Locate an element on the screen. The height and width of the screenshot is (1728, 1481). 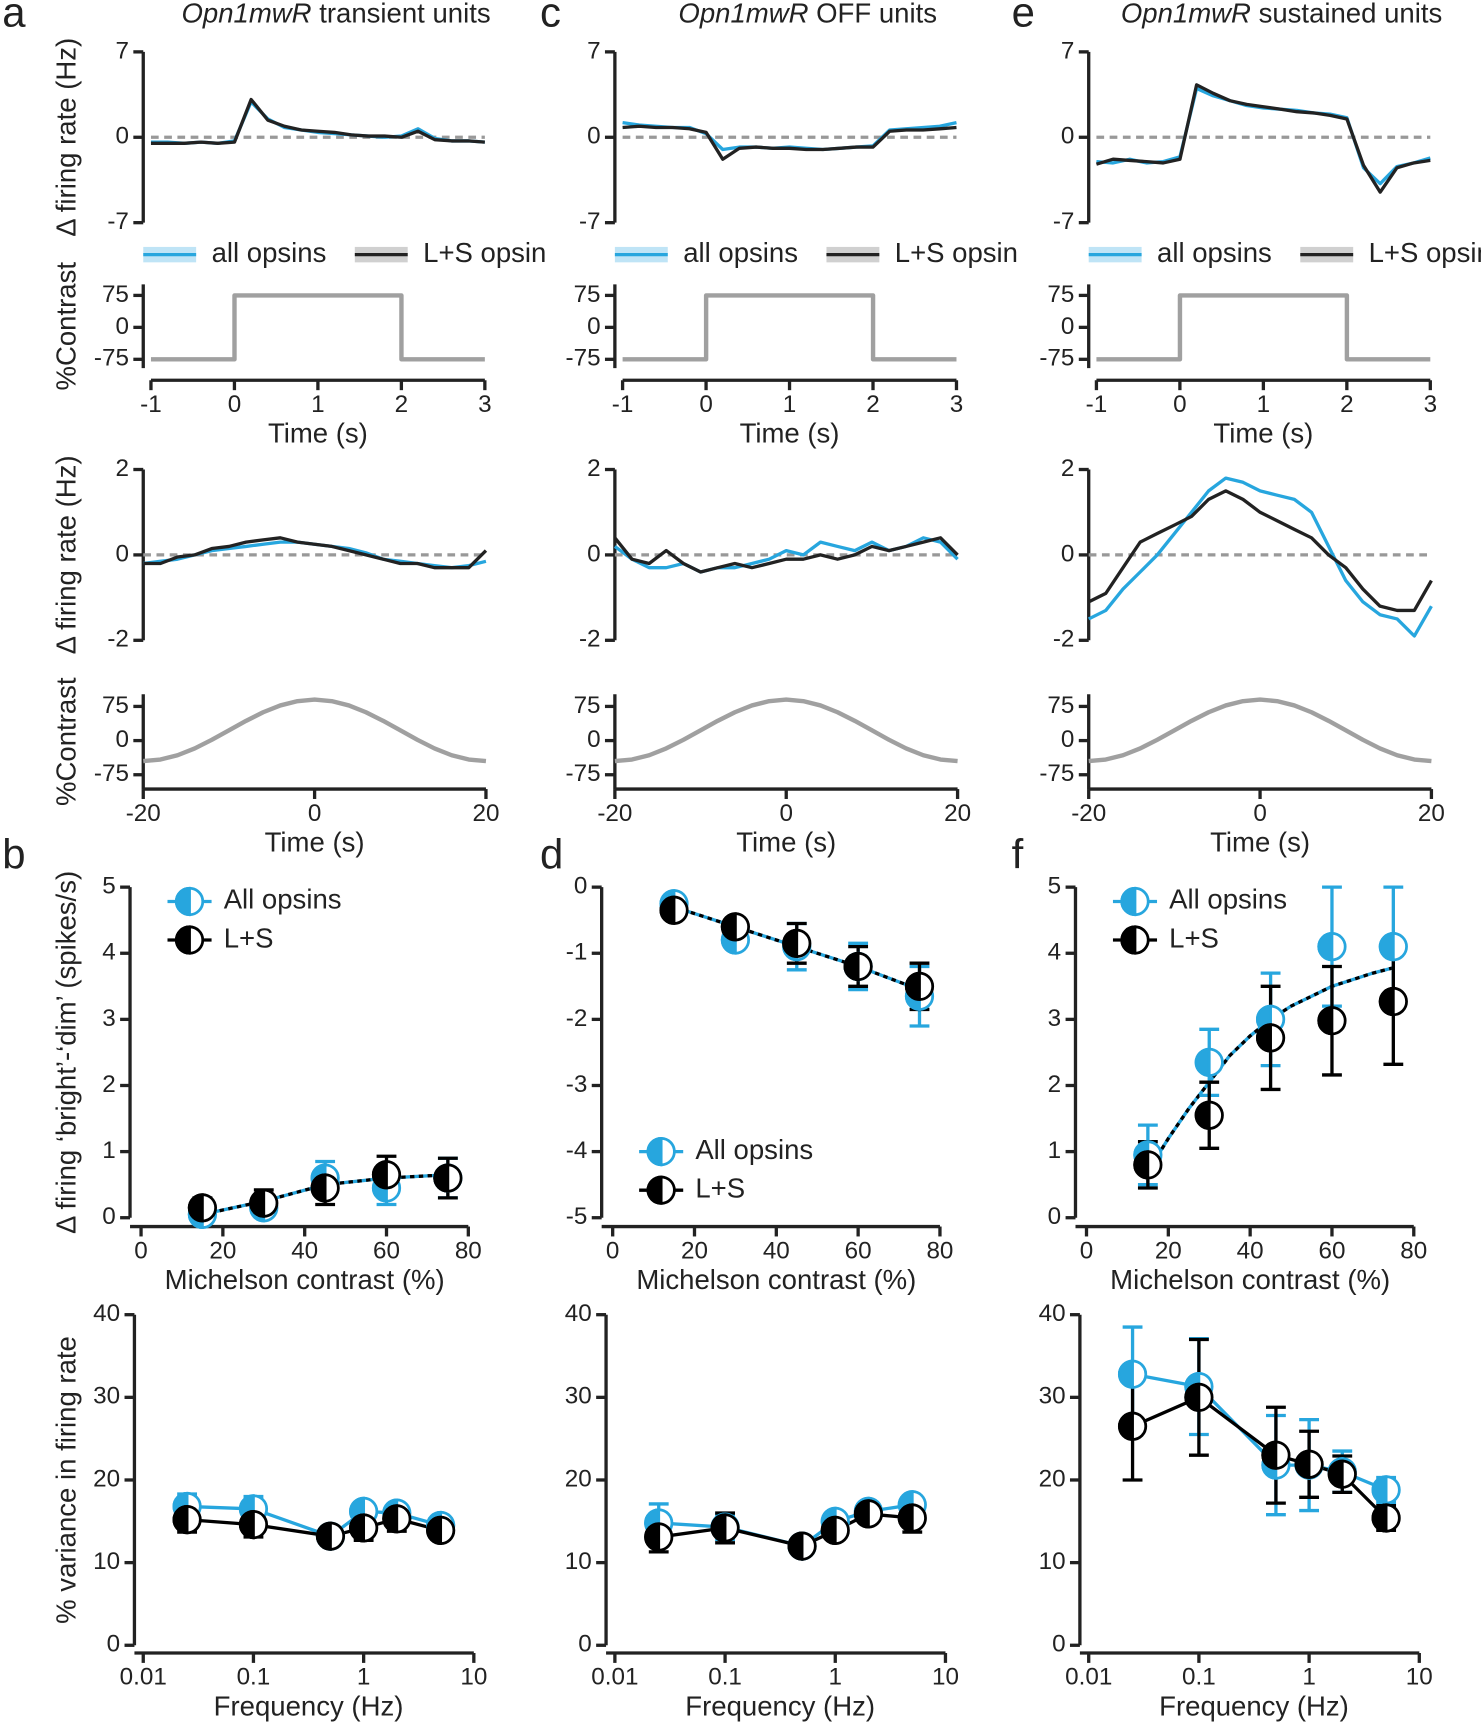
x-tick-label: 0.01 is located at coordinates (1088, 1677).